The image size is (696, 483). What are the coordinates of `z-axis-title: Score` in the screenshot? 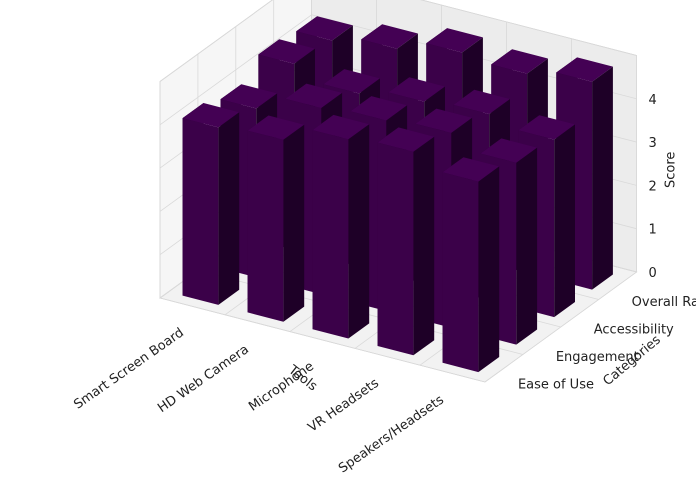 It's located at (671, 170).